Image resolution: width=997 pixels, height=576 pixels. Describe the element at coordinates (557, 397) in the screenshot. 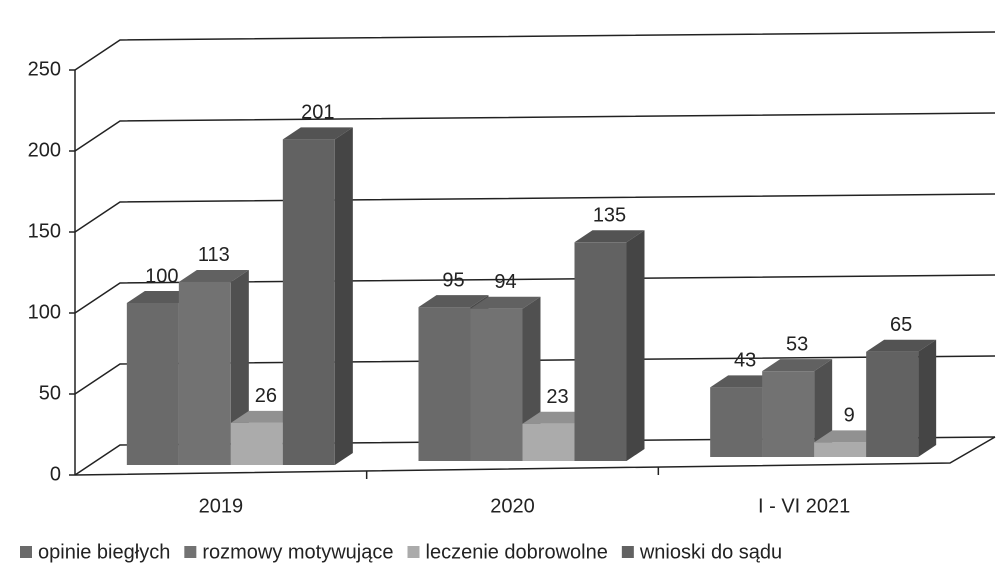

I see `data-label: 23` at that location.